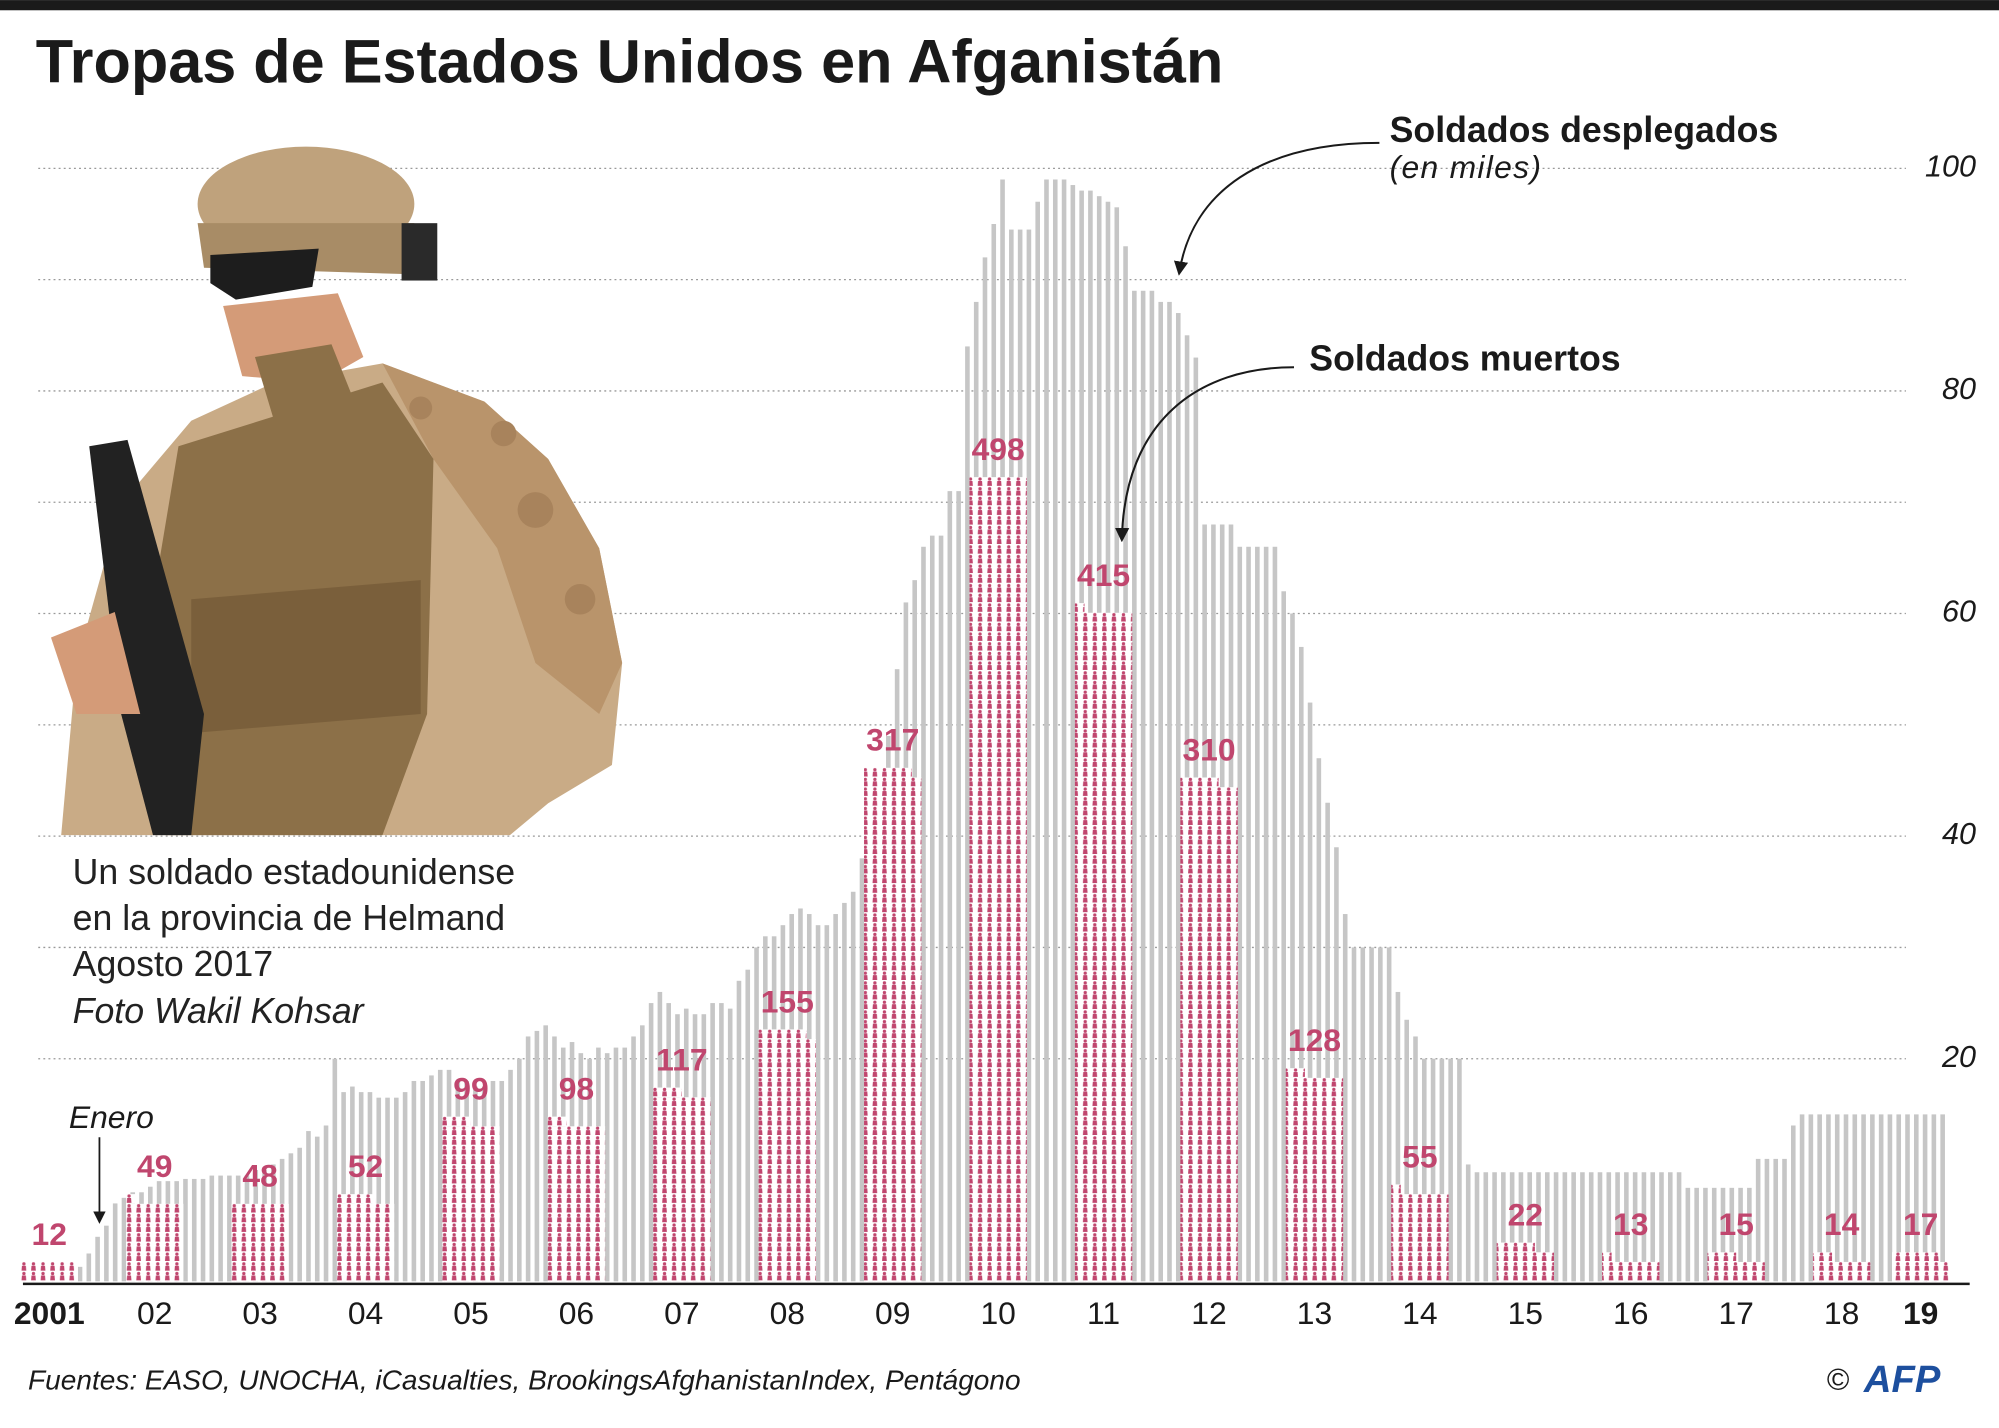 This screenshot has height=1428, width=1999. Describe the element at coordinates (1464, 358) in the screenshot. I see `legend-deaths: Soldados muertos` at that location.